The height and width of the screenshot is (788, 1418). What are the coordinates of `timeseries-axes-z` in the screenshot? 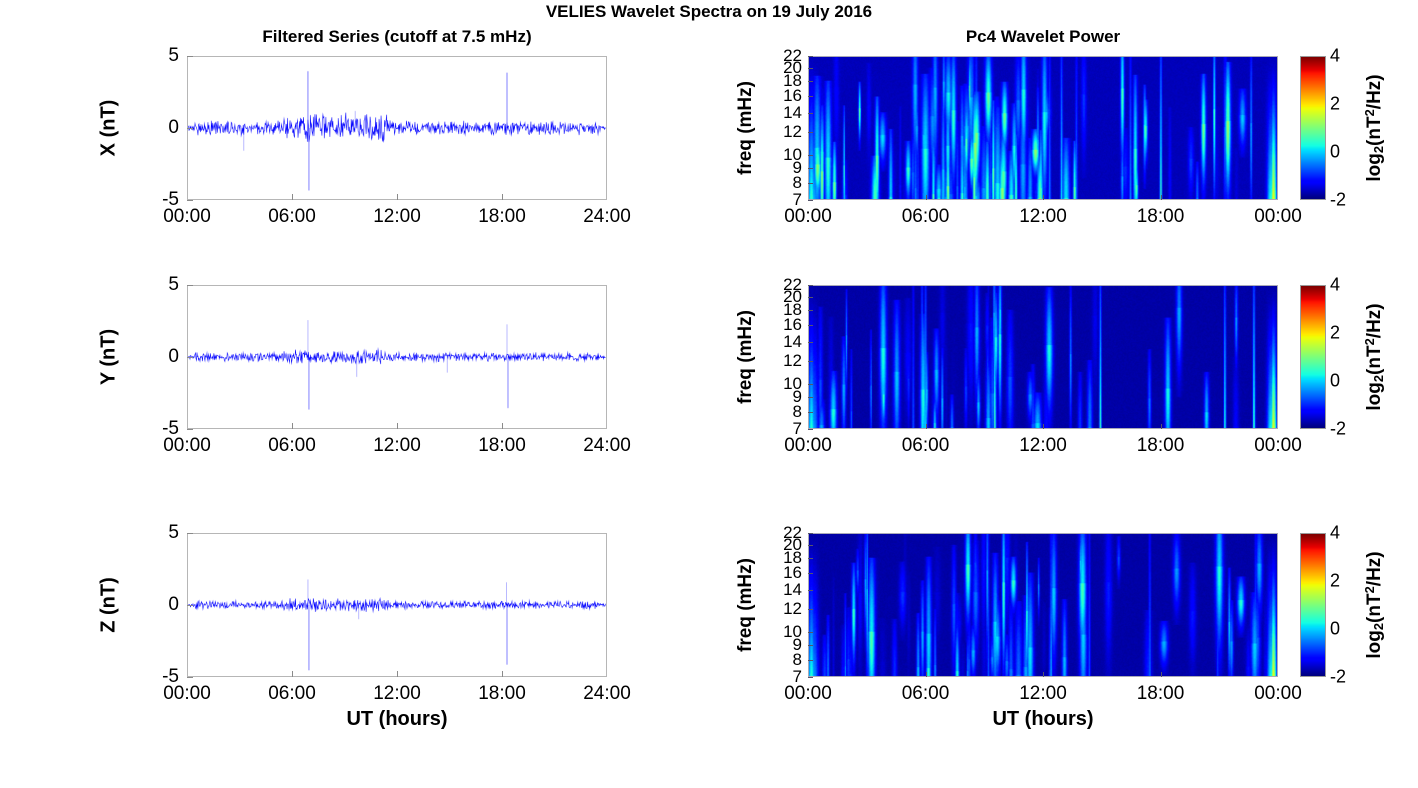 It's located at (397, 605).